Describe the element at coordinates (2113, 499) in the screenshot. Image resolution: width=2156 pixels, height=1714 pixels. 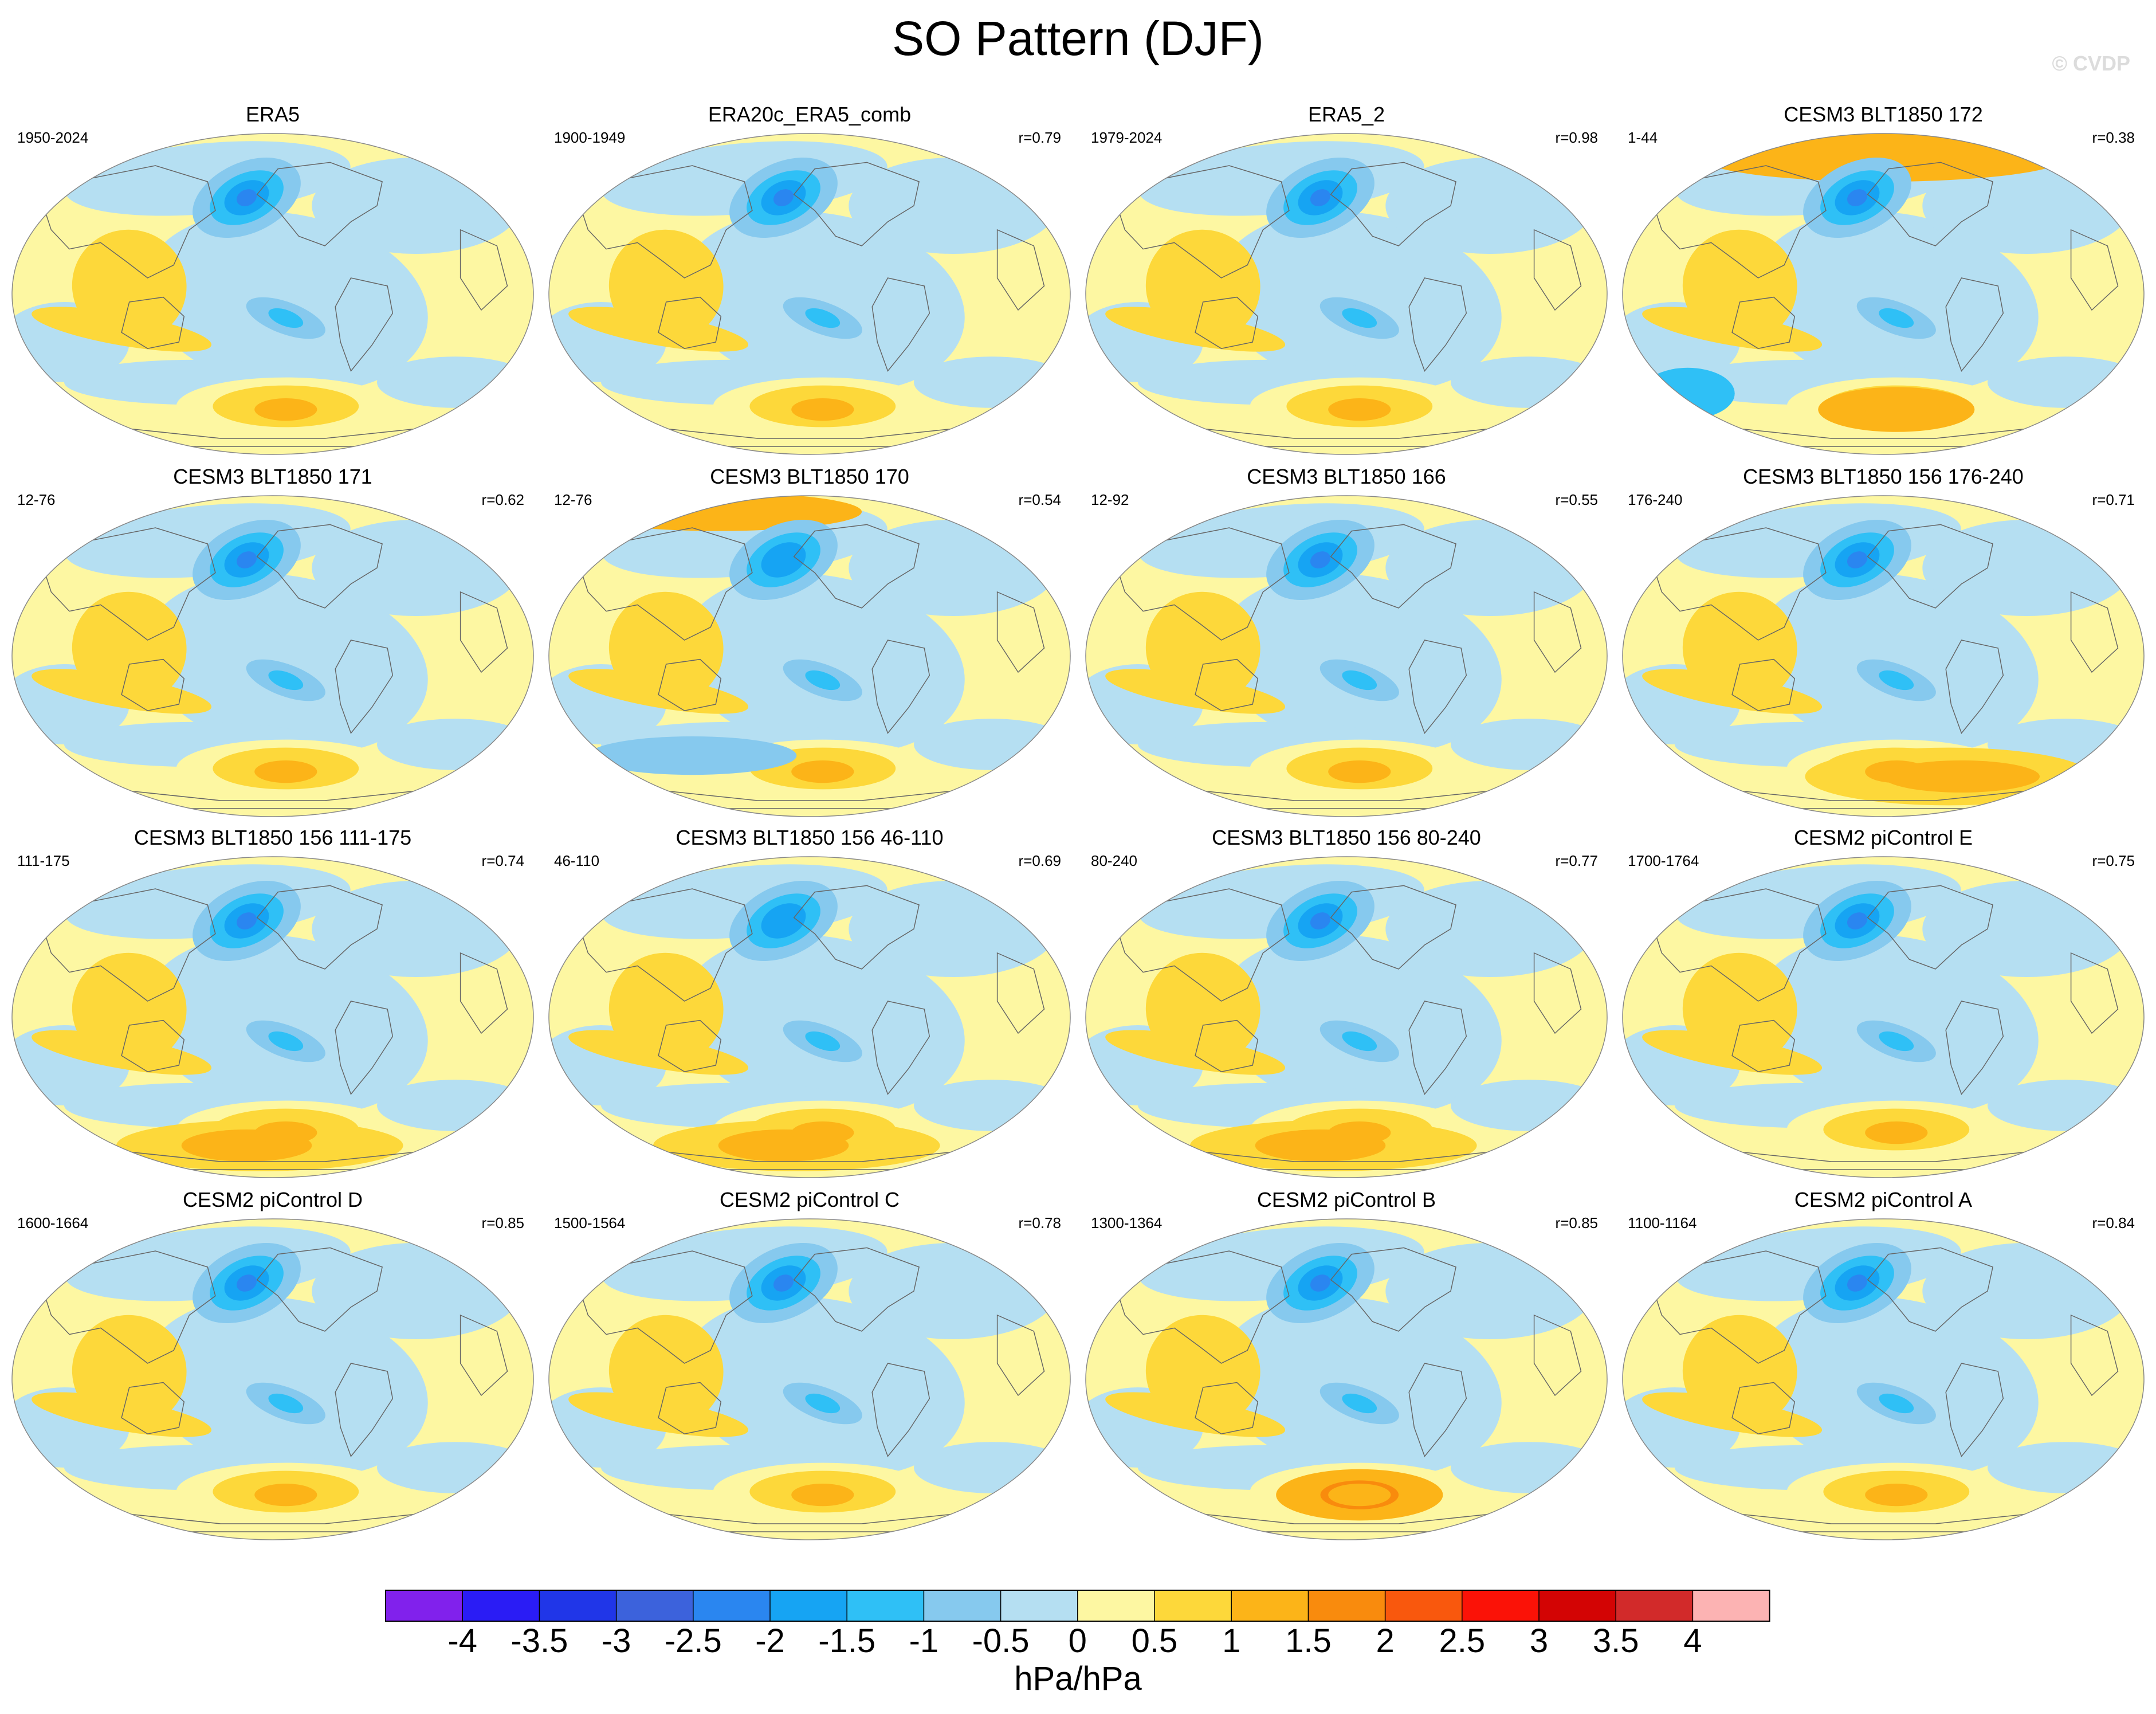
I see `panel-correlation: r=0.71` at that location.